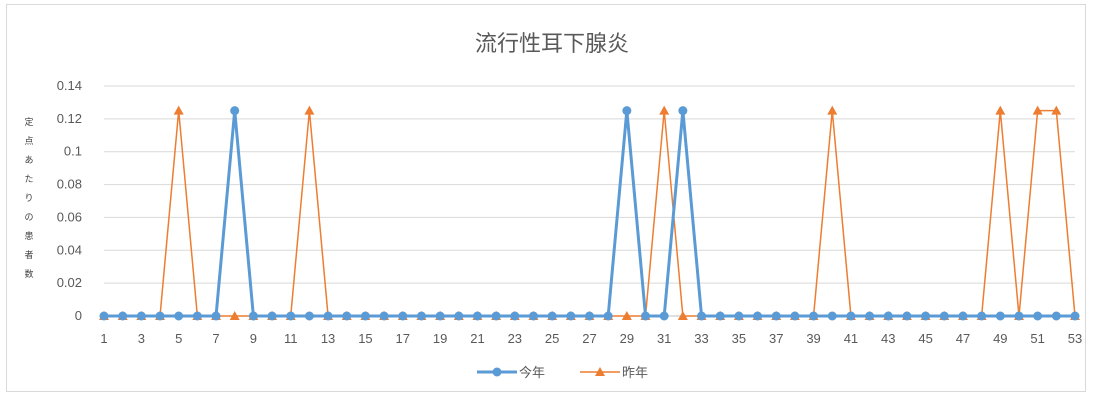 The height and width of the screenshot is (398, 1093). What do you see at coordinates (69, 200) in the screenshot?
I see `y-axis-ticks: 0 0.02 0.04 0.06 0.08 0.1 0.12 0.14` at bounding box center [69, 200].